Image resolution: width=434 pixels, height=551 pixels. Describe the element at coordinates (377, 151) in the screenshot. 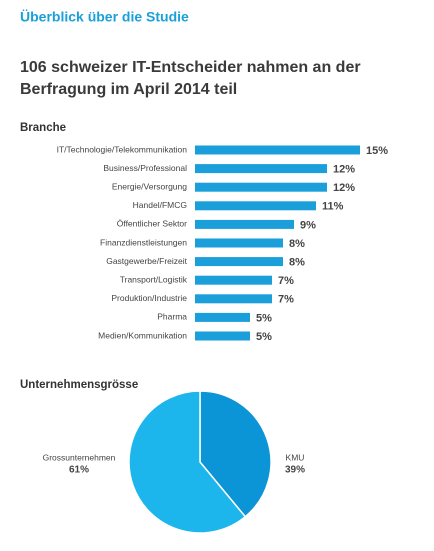

I see `value-label: 15%` at that location.